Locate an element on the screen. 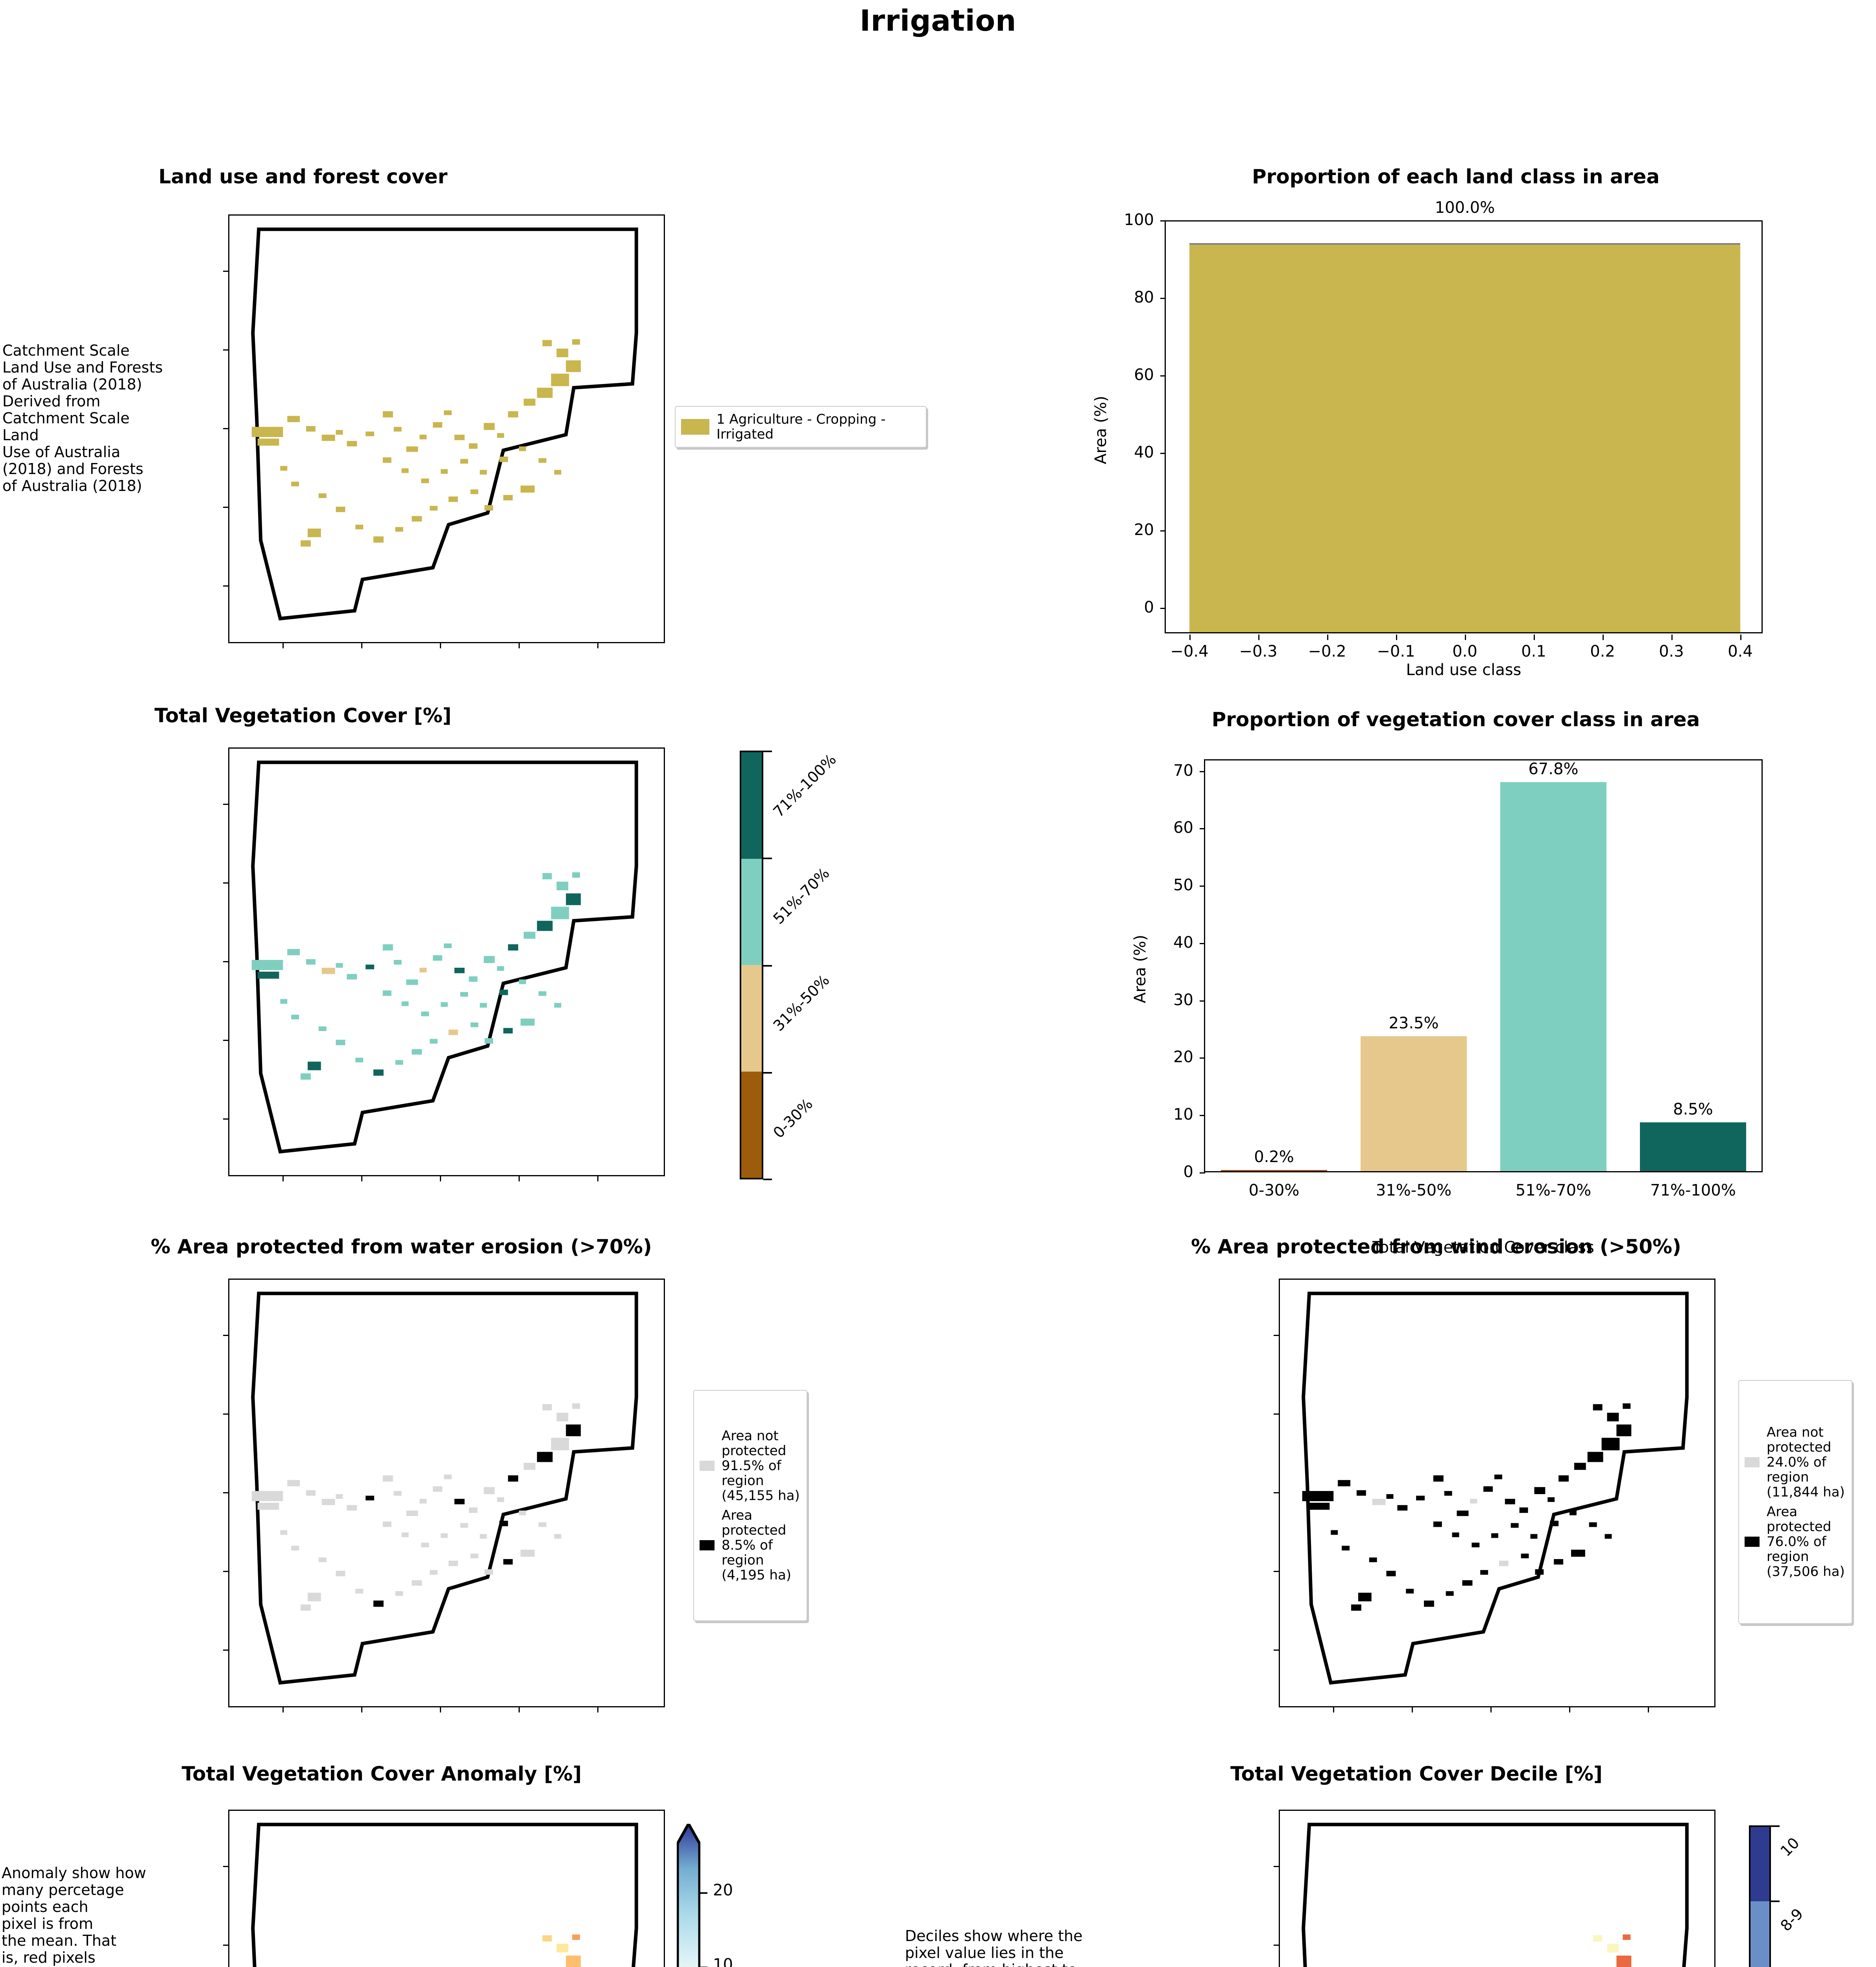 This screenshot has height=1967, width=1876. veg-cover-colorbar is located at coordinates (751, 965).